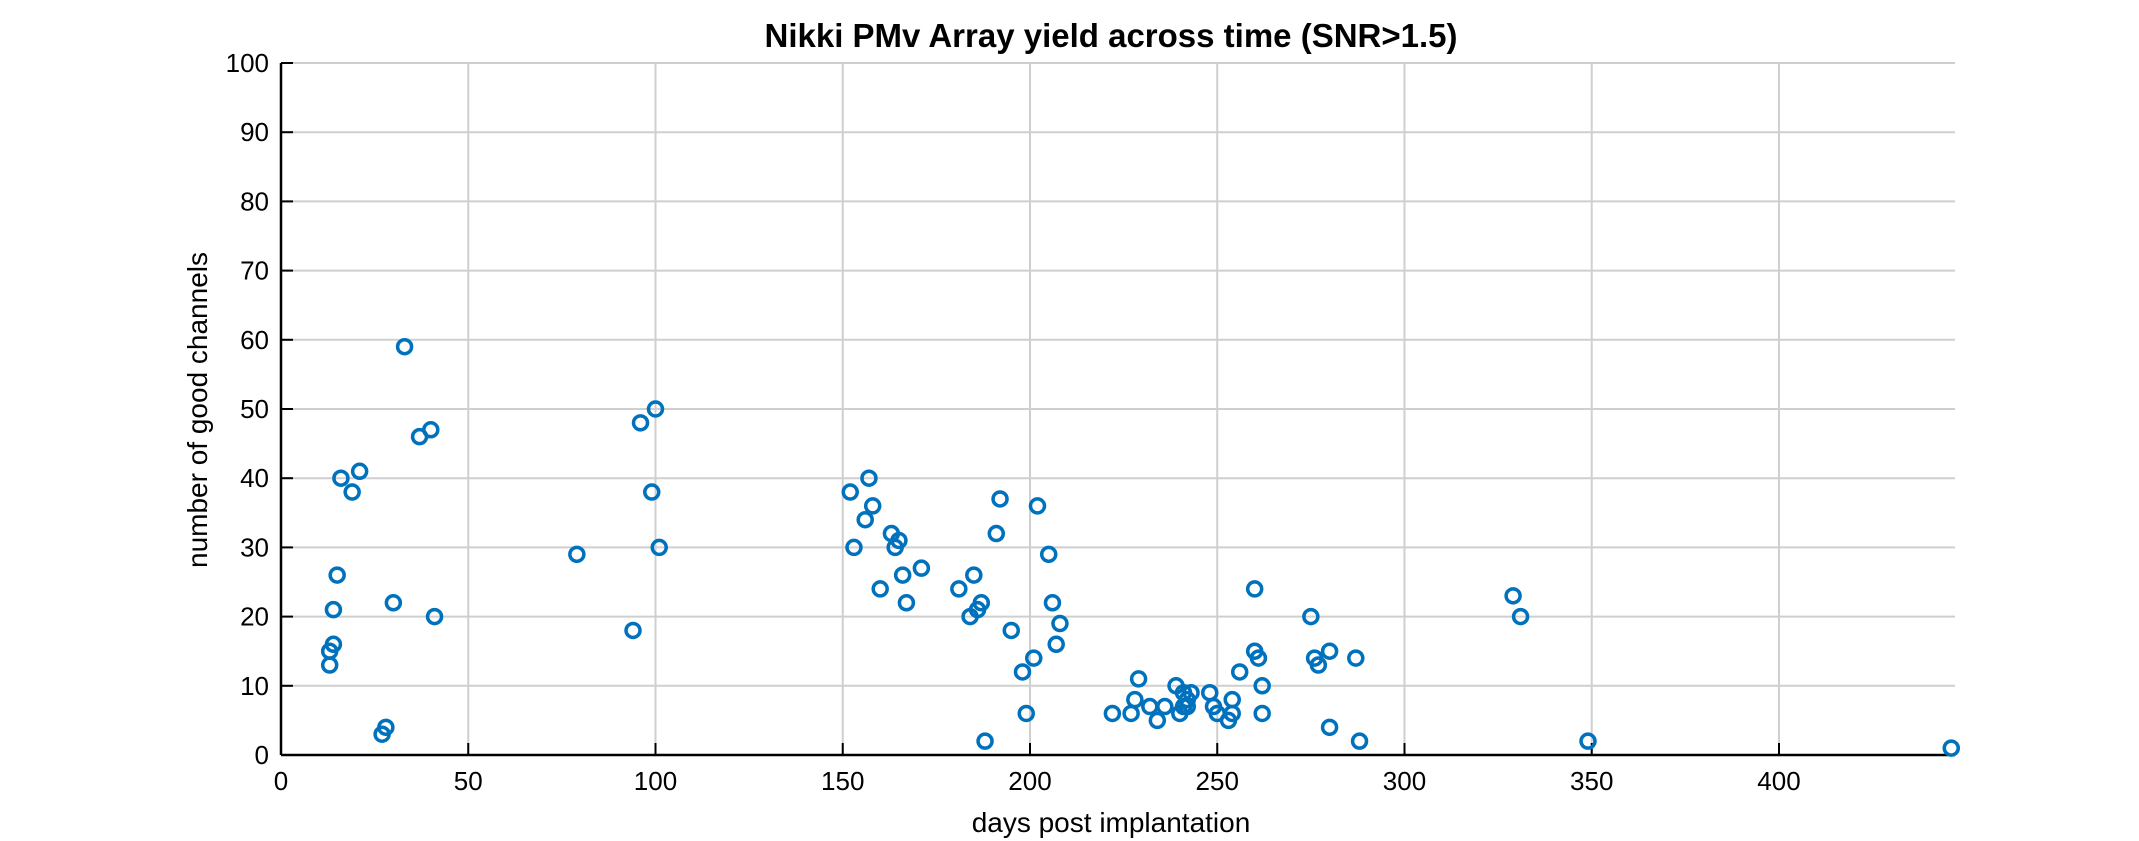 The image size is (2139, 841). I want to click on y-tick-label: 20, so click(254, 617).